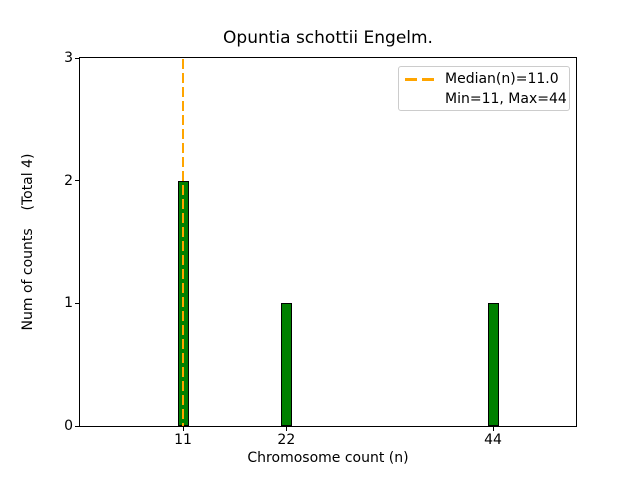 This screenshot has height=480, width=640. Describe the element at coordinates (286, 364) in the screenshot. I see `bar-n22` at that location.